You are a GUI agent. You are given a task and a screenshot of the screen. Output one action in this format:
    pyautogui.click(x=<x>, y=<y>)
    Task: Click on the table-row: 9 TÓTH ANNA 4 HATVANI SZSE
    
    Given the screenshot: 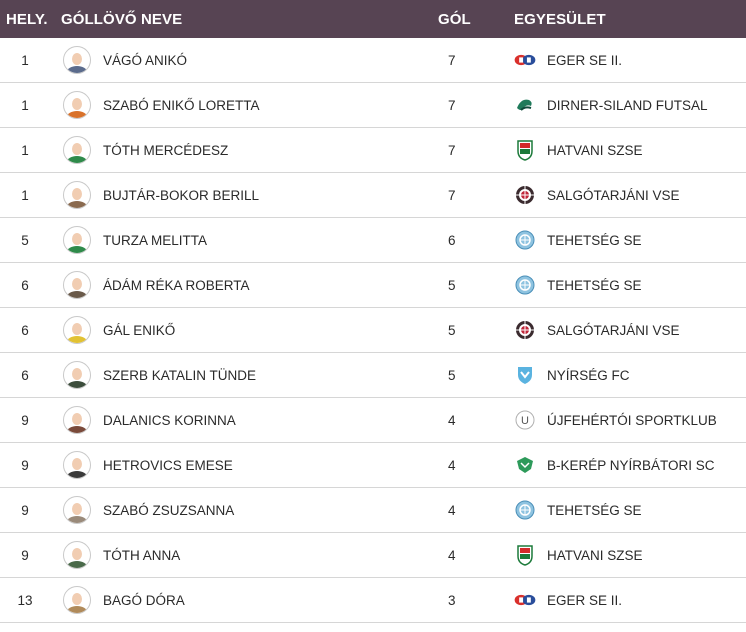 What is the action you would take?
    pyautogui.click(x=373, y=555)
    